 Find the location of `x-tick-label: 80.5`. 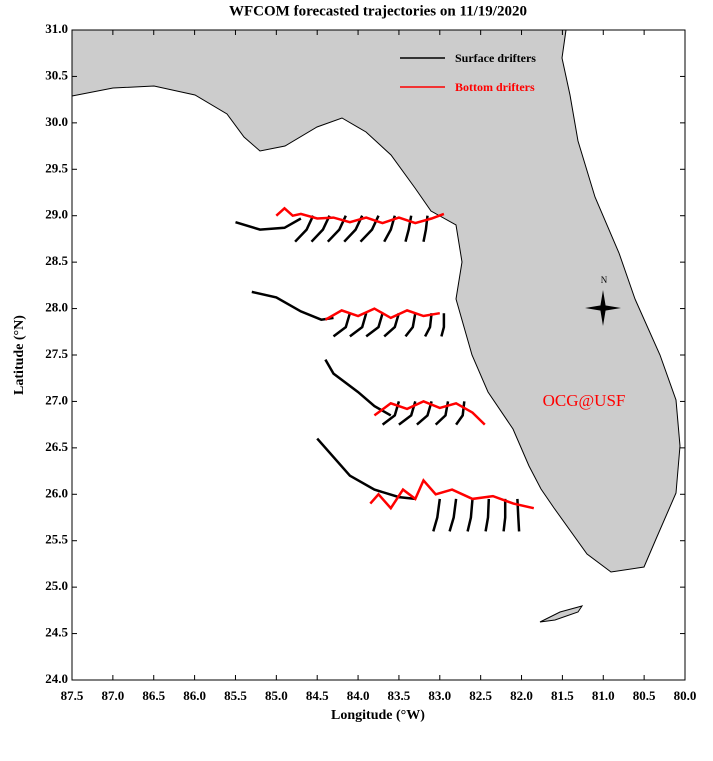

x-tick-label: 80.5 is located at coordinates (644, 695).